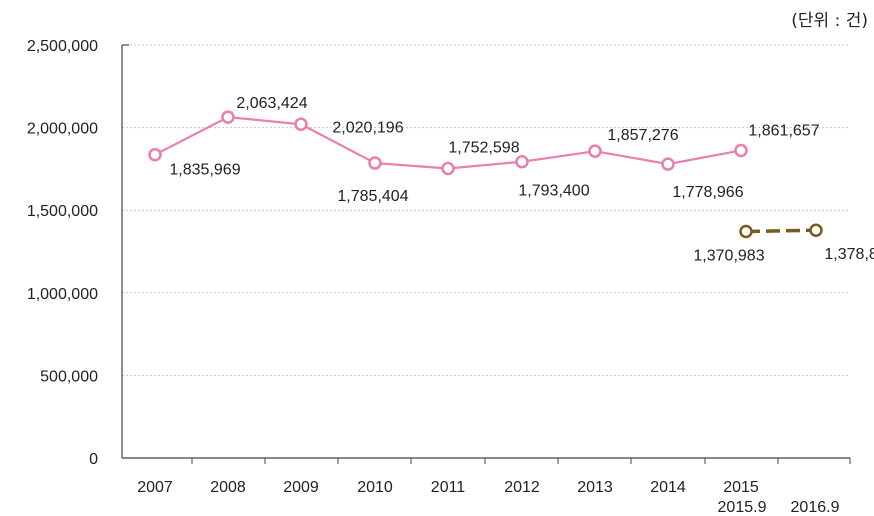  What do you see at coordinates (741, 487) in the screenshot?
I see `x-tick-label: 2015` at bounding box center [741, 487].